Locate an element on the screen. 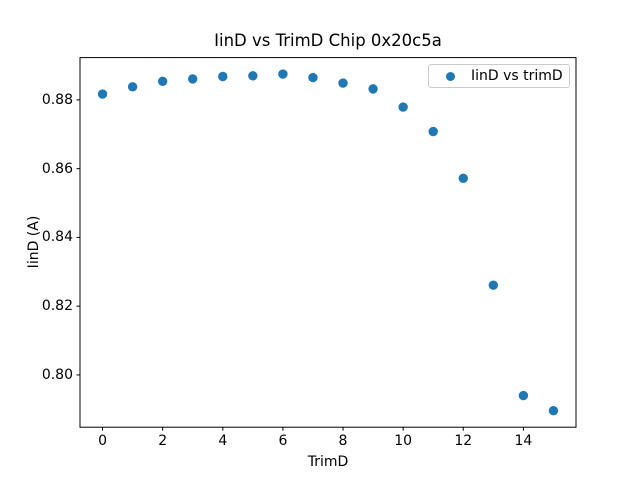 The height and width of the screenshot is (480, 640). chart-title: IinD vs TrimD Chip 0x20c5a is located at coordinates (328, 40).